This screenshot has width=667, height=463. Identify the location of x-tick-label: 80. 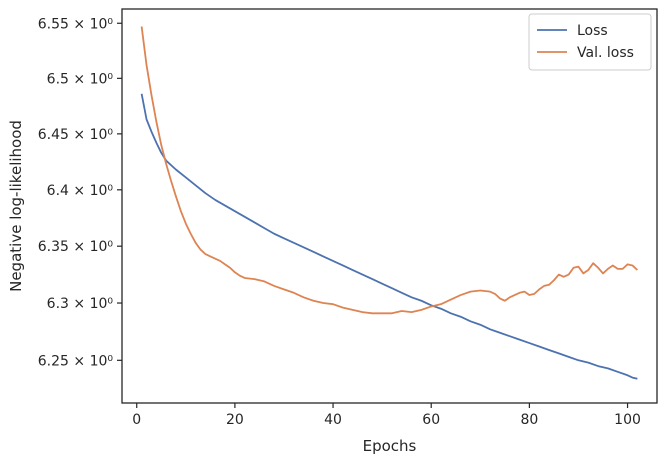
(529, 420).